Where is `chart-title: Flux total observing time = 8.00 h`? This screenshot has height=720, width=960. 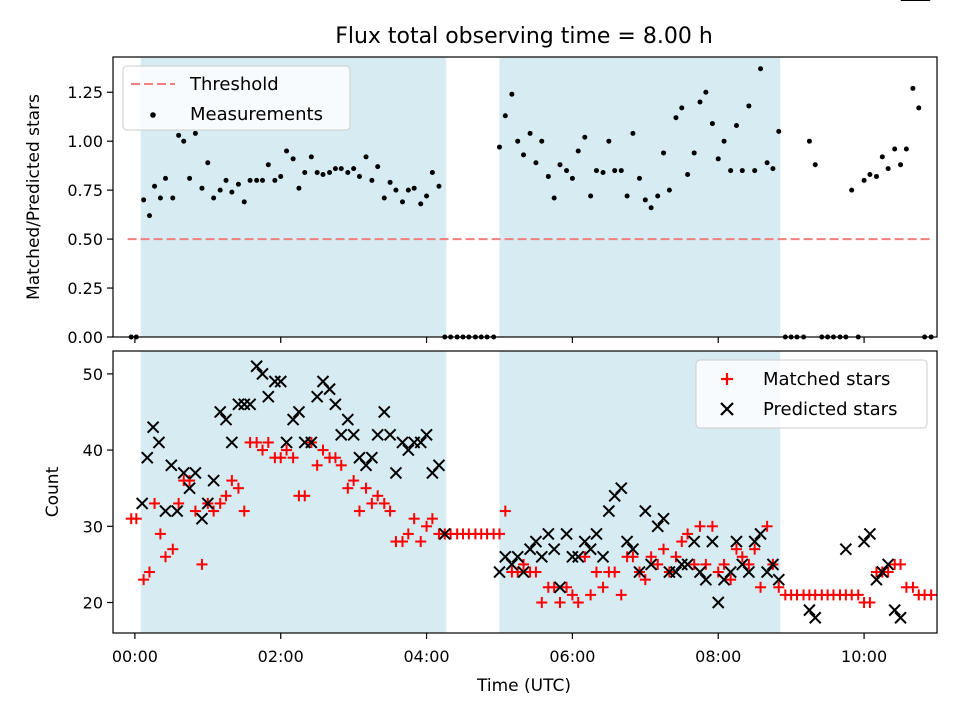
chart-title: Flux total observing time = 8.00 h is located at coordinates (524, 36).